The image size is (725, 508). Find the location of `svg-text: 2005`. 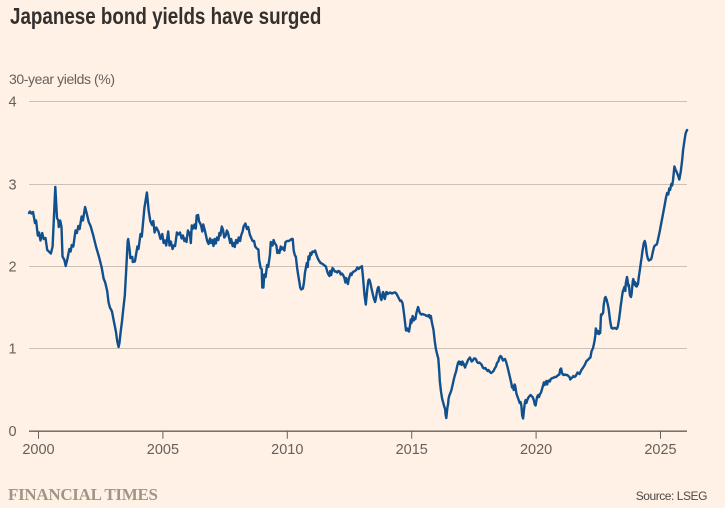

svg-text: 2005 is located at coordinates (163, 450).